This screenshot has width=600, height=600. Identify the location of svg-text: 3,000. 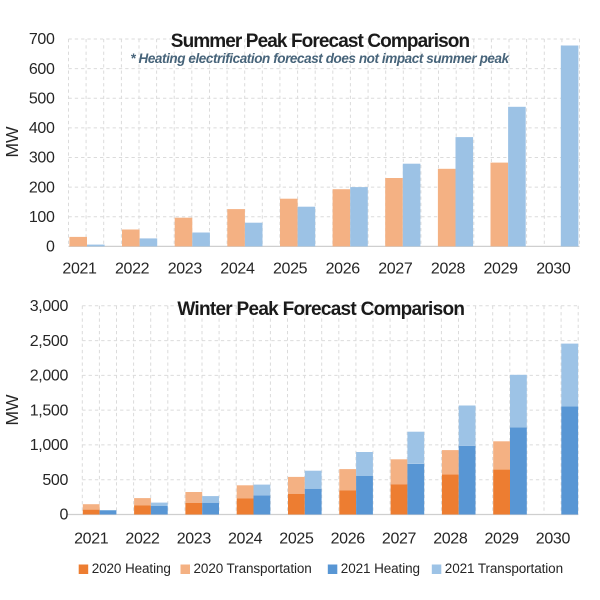
(49, 306).